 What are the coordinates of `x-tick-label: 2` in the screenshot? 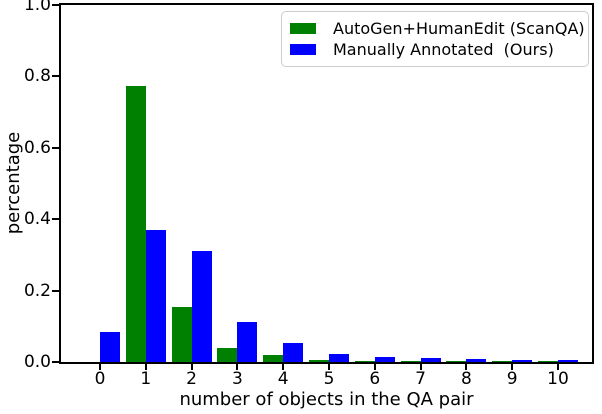 It's located at (191, 379).